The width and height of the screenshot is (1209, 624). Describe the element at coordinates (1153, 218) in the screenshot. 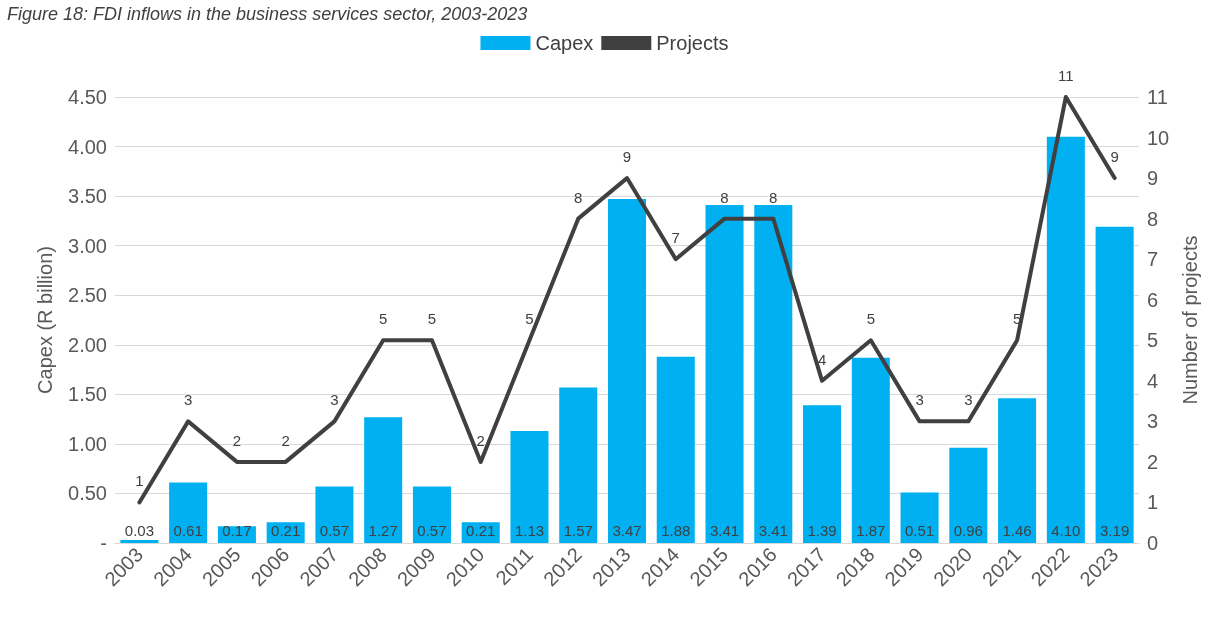

I see `y2-tick-label: 8` at that location.